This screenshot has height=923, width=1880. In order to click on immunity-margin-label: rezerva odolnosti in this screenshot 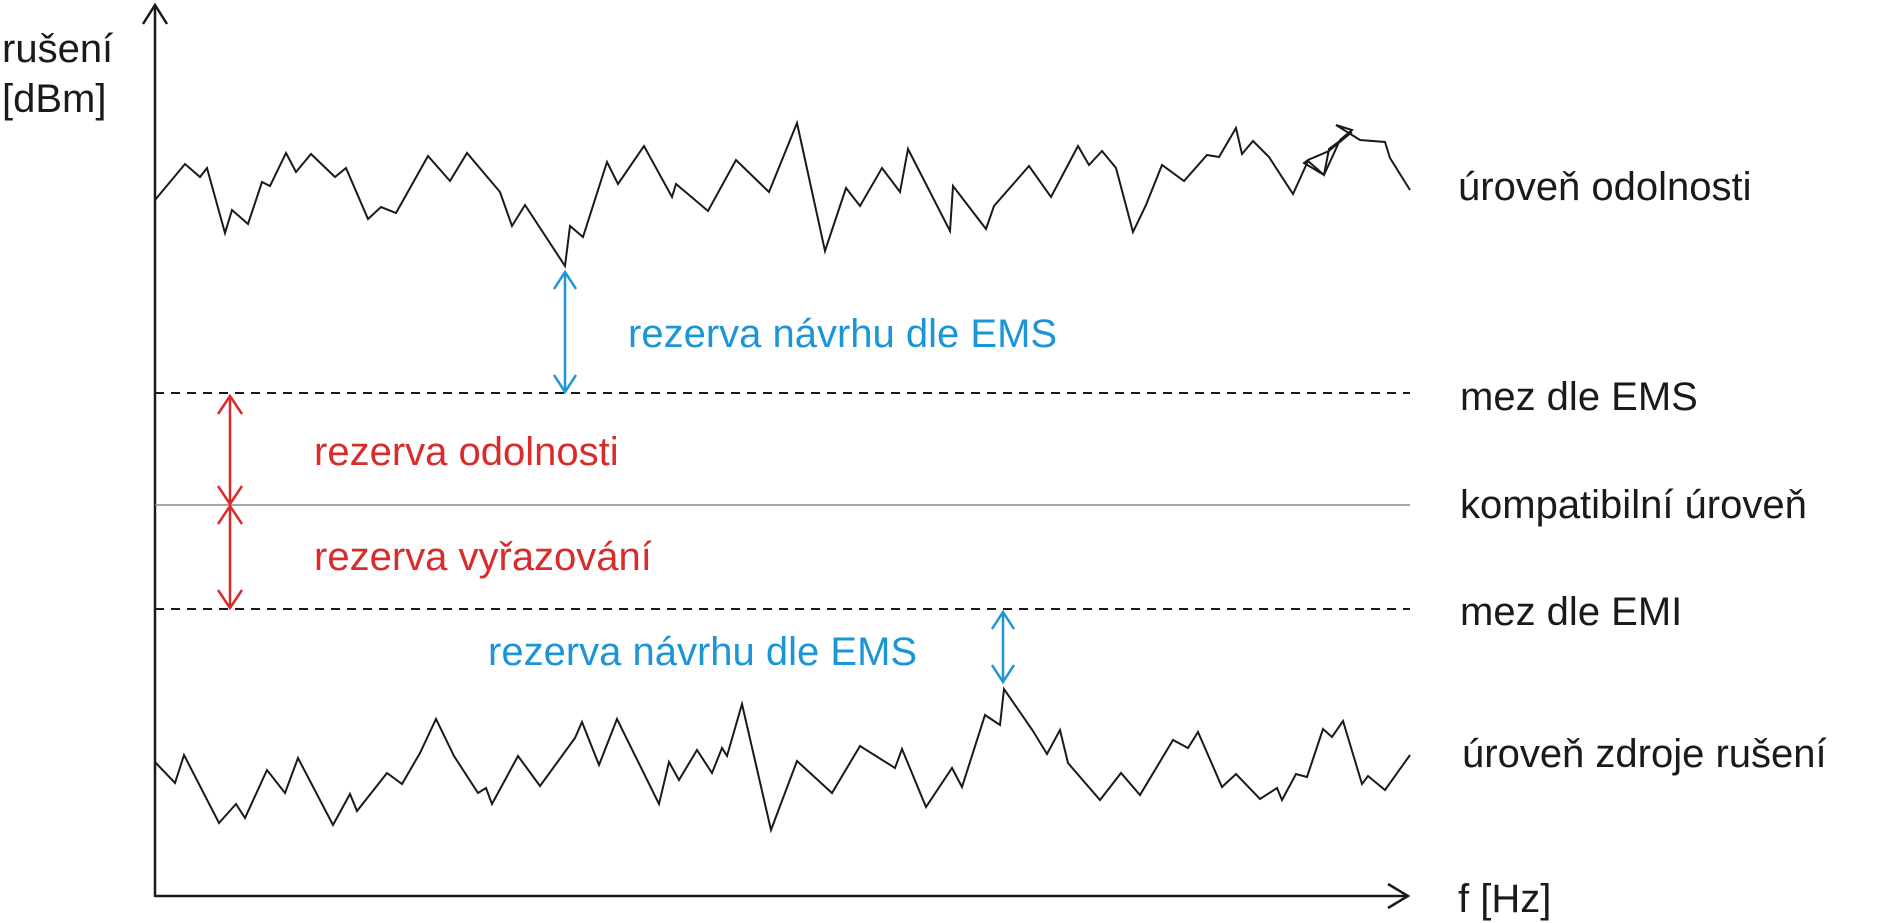, I will do `click(466, 452)`.